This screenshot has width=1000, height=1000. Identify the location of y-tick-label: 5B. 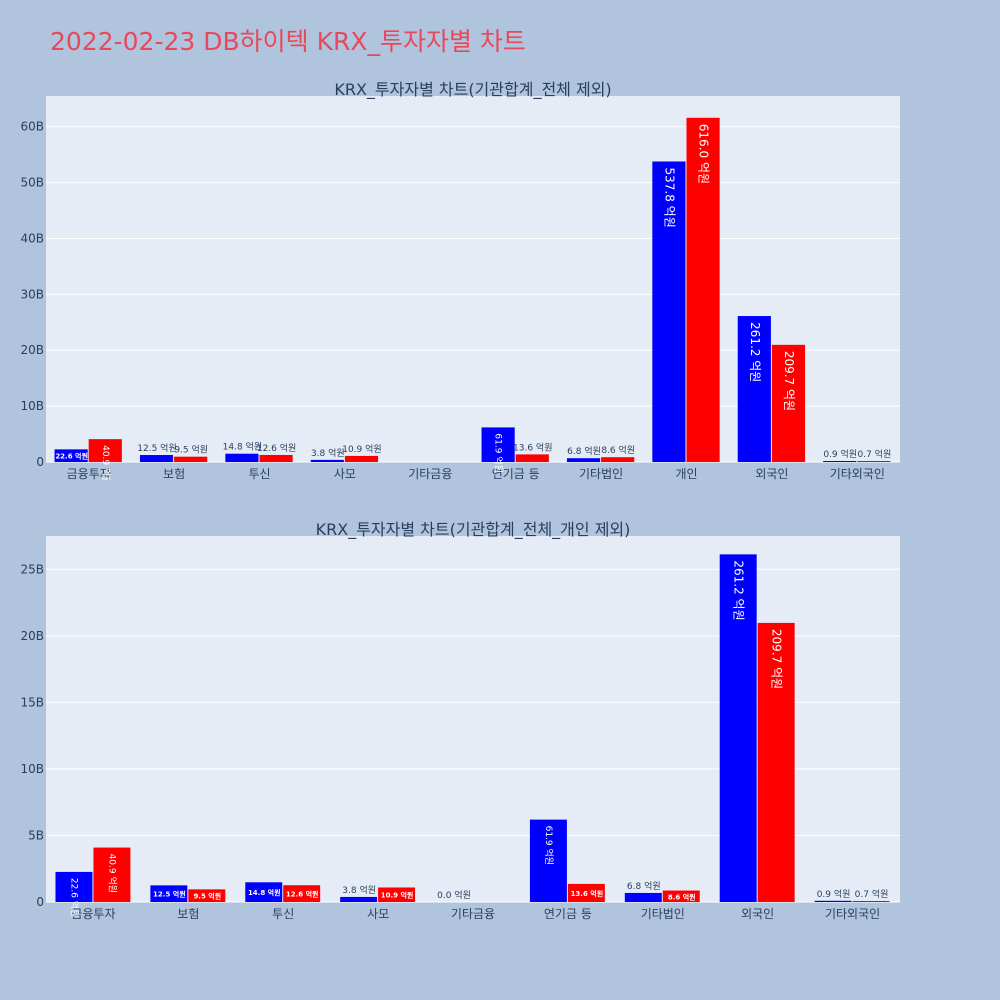
(36, 835).